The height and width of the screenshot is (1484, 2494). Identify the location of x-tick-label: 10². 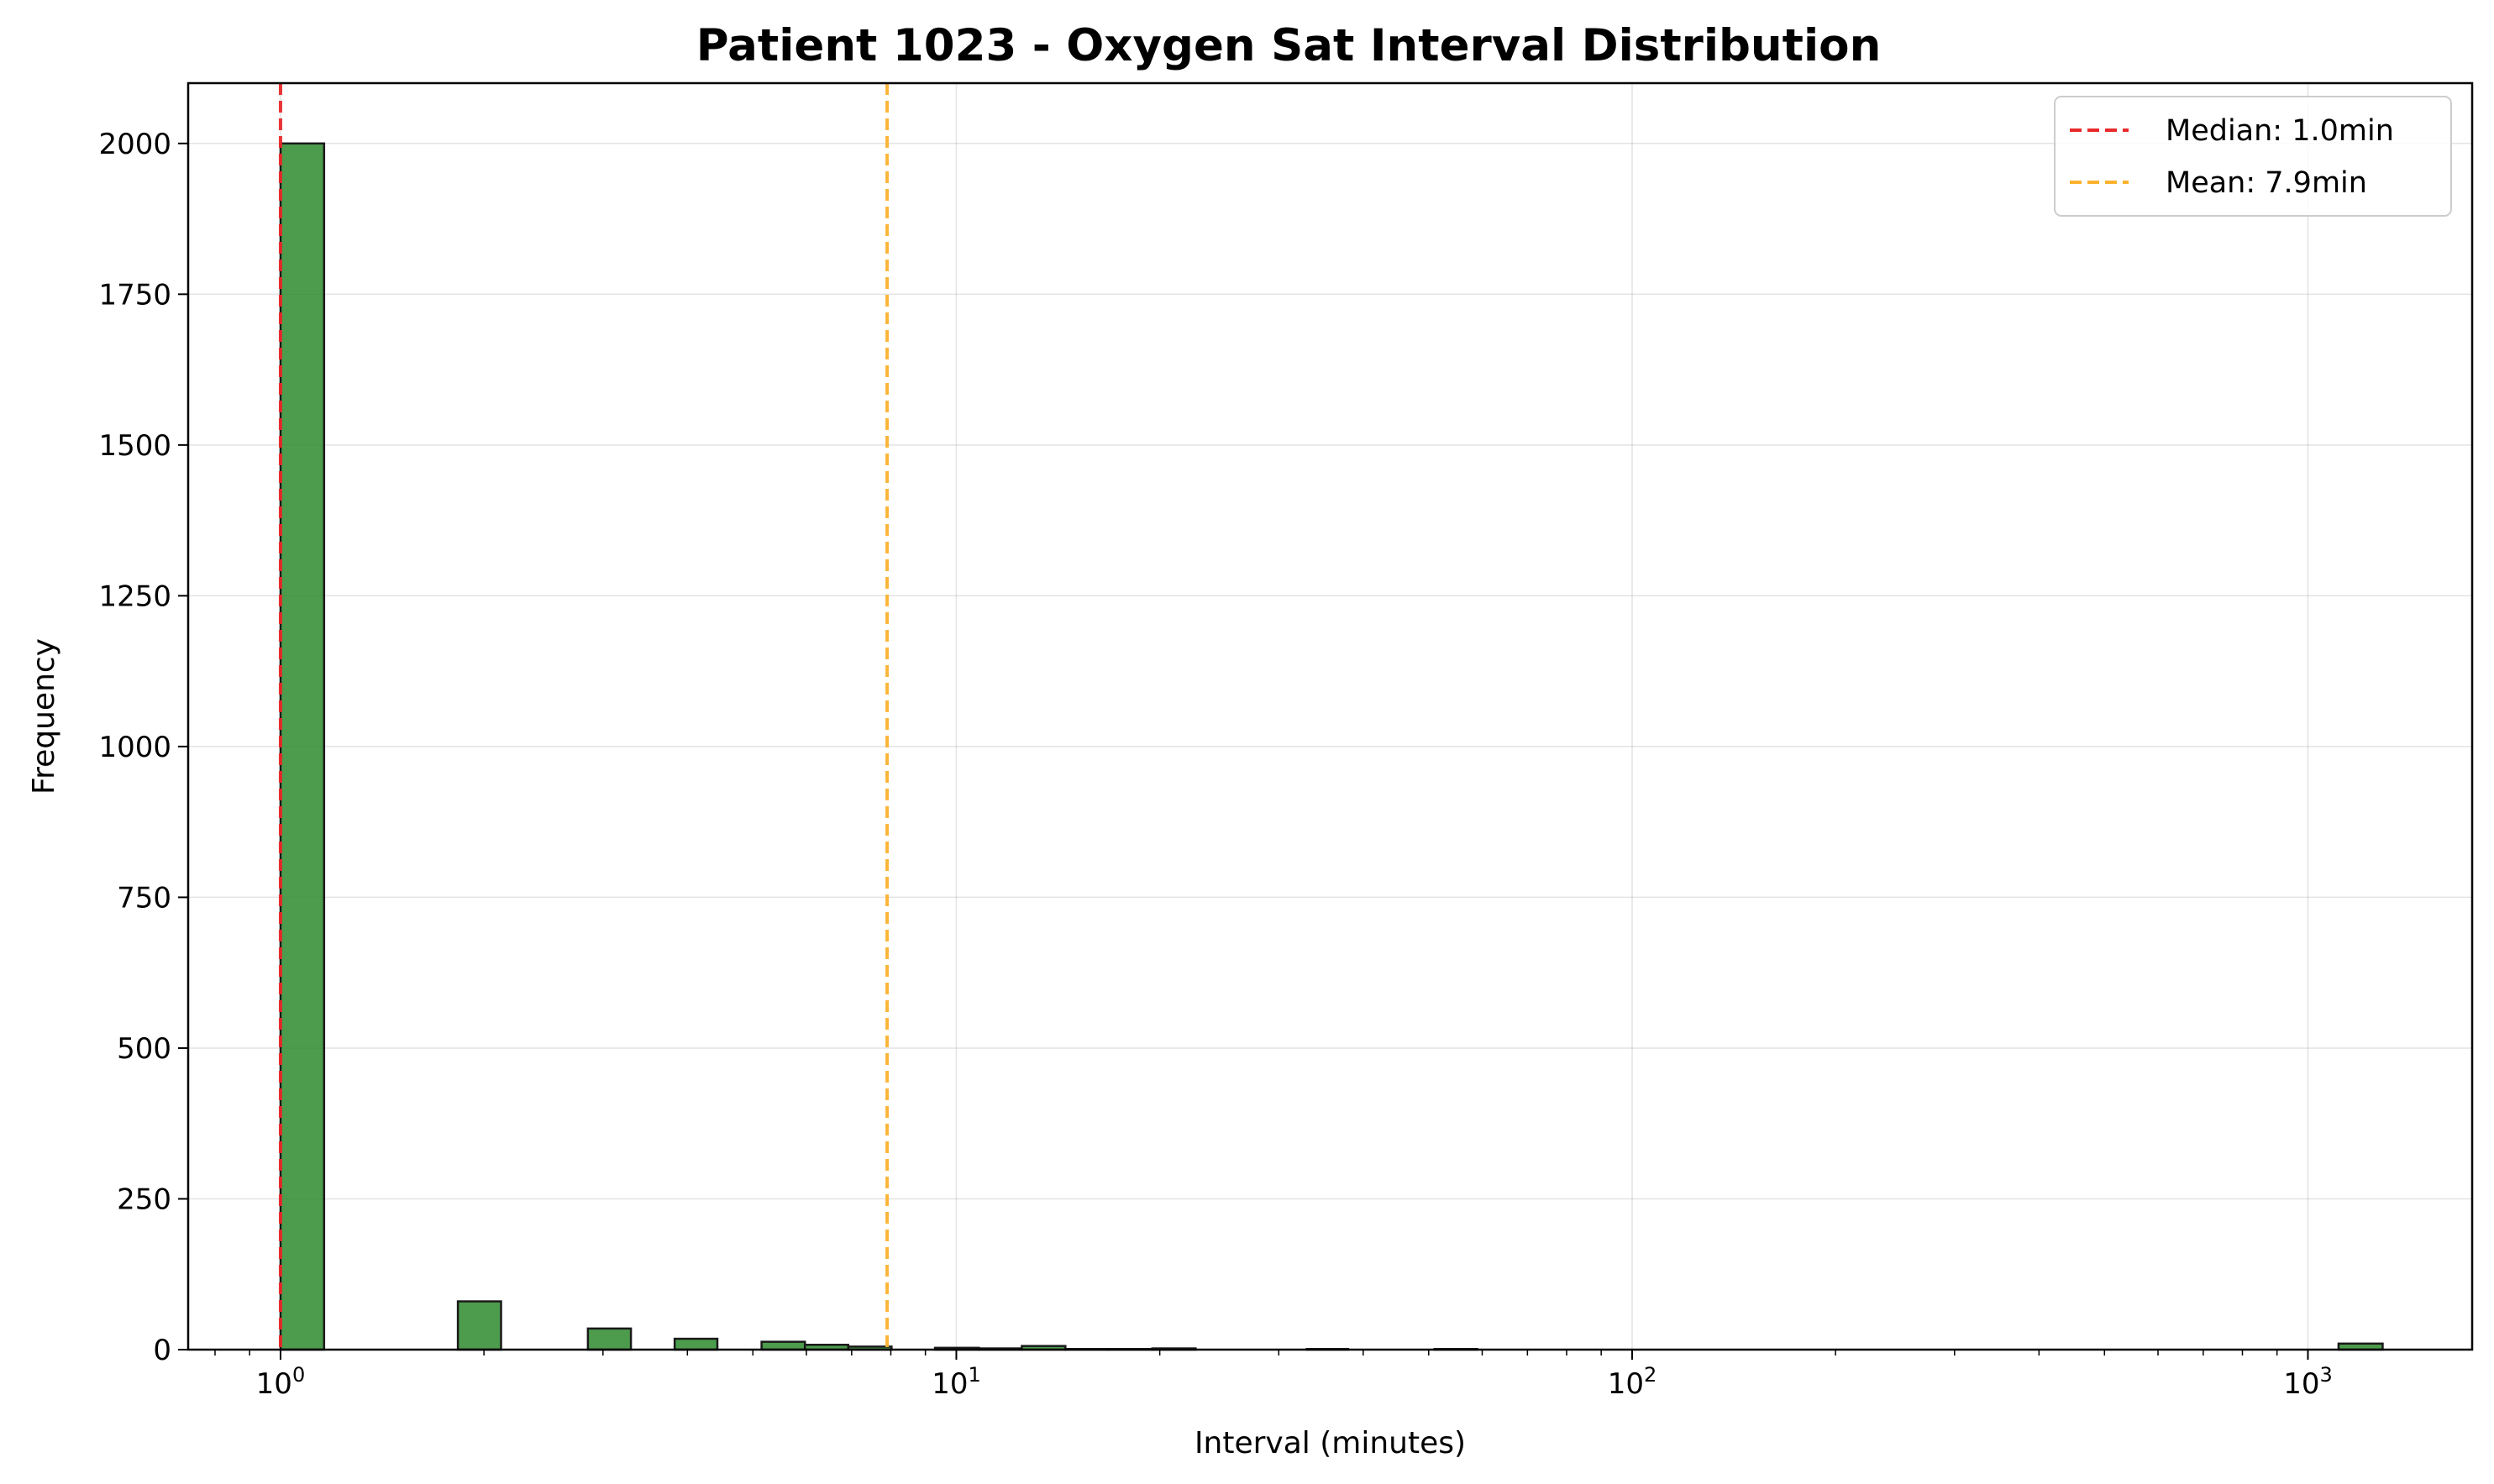
(1632, 1382).